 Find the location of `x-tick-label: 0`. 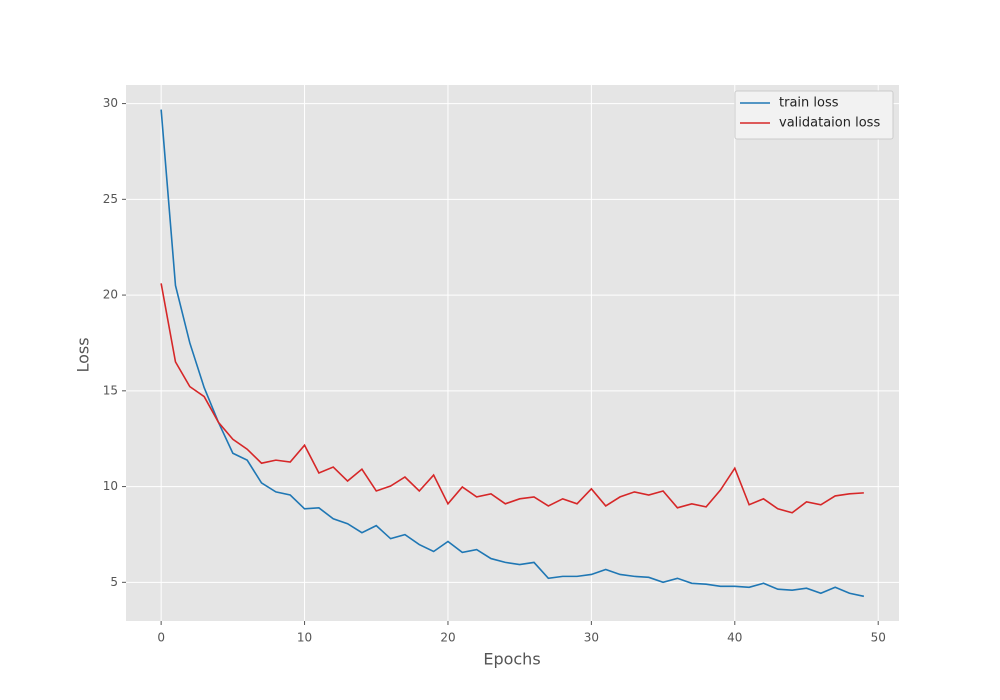

x-tick-label: 0 is located at coordinates (161, 638).